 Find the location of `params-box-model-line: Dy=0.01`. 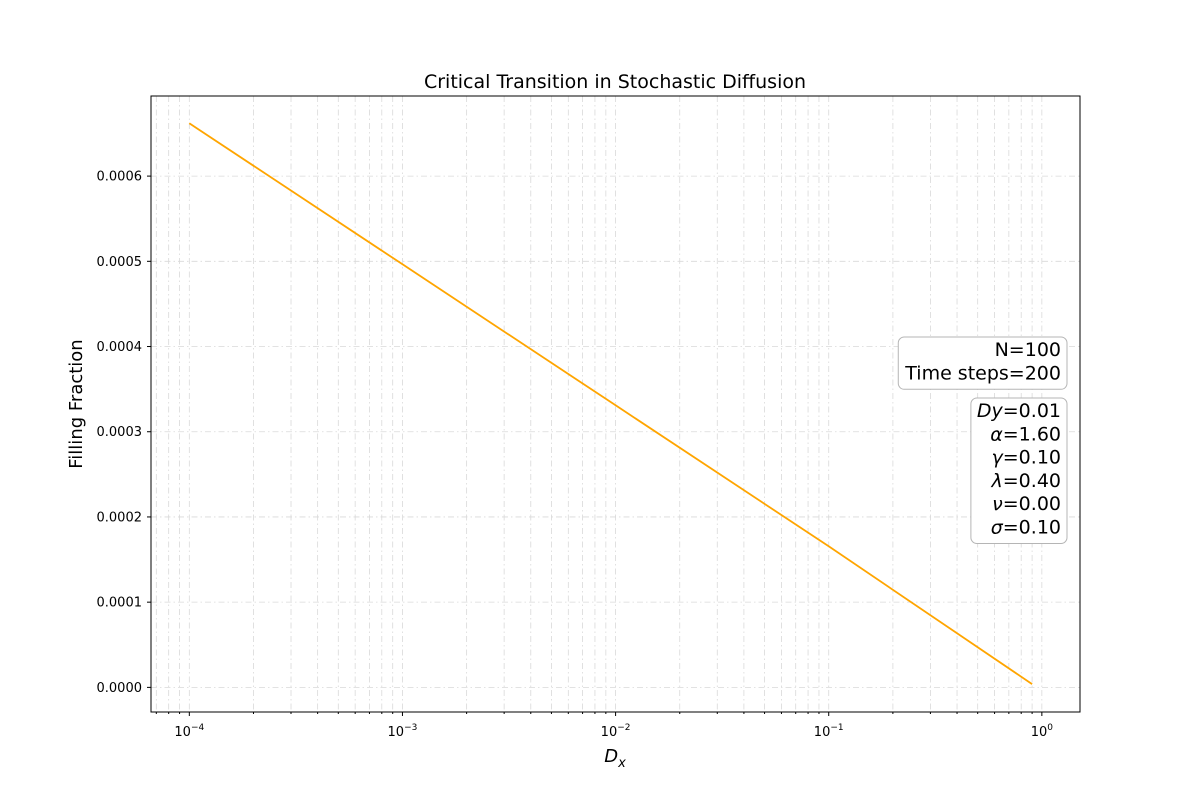

params-box-model-line: Dy=0.01 is located at coordinates (1019, 411).